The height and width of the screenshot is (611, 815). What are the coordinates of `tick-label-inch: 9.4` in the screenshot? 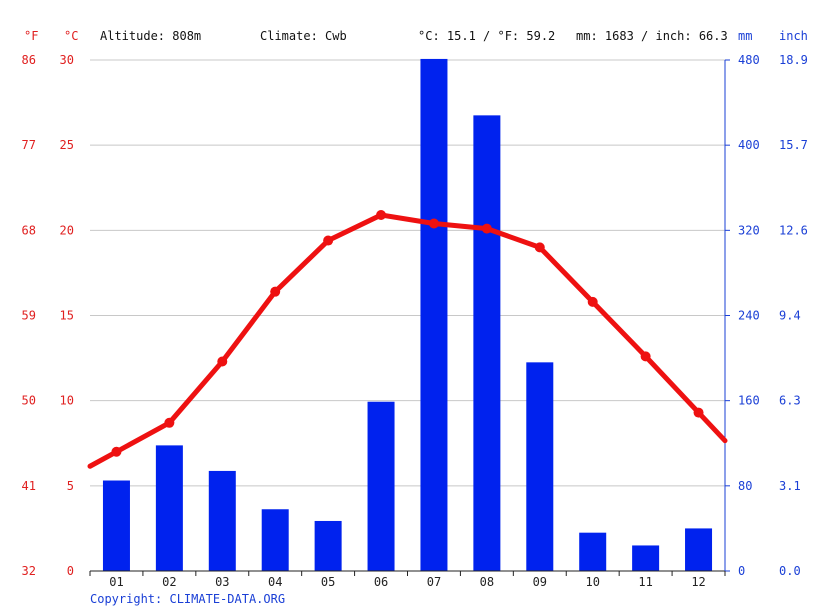 It's located at (790, 316).